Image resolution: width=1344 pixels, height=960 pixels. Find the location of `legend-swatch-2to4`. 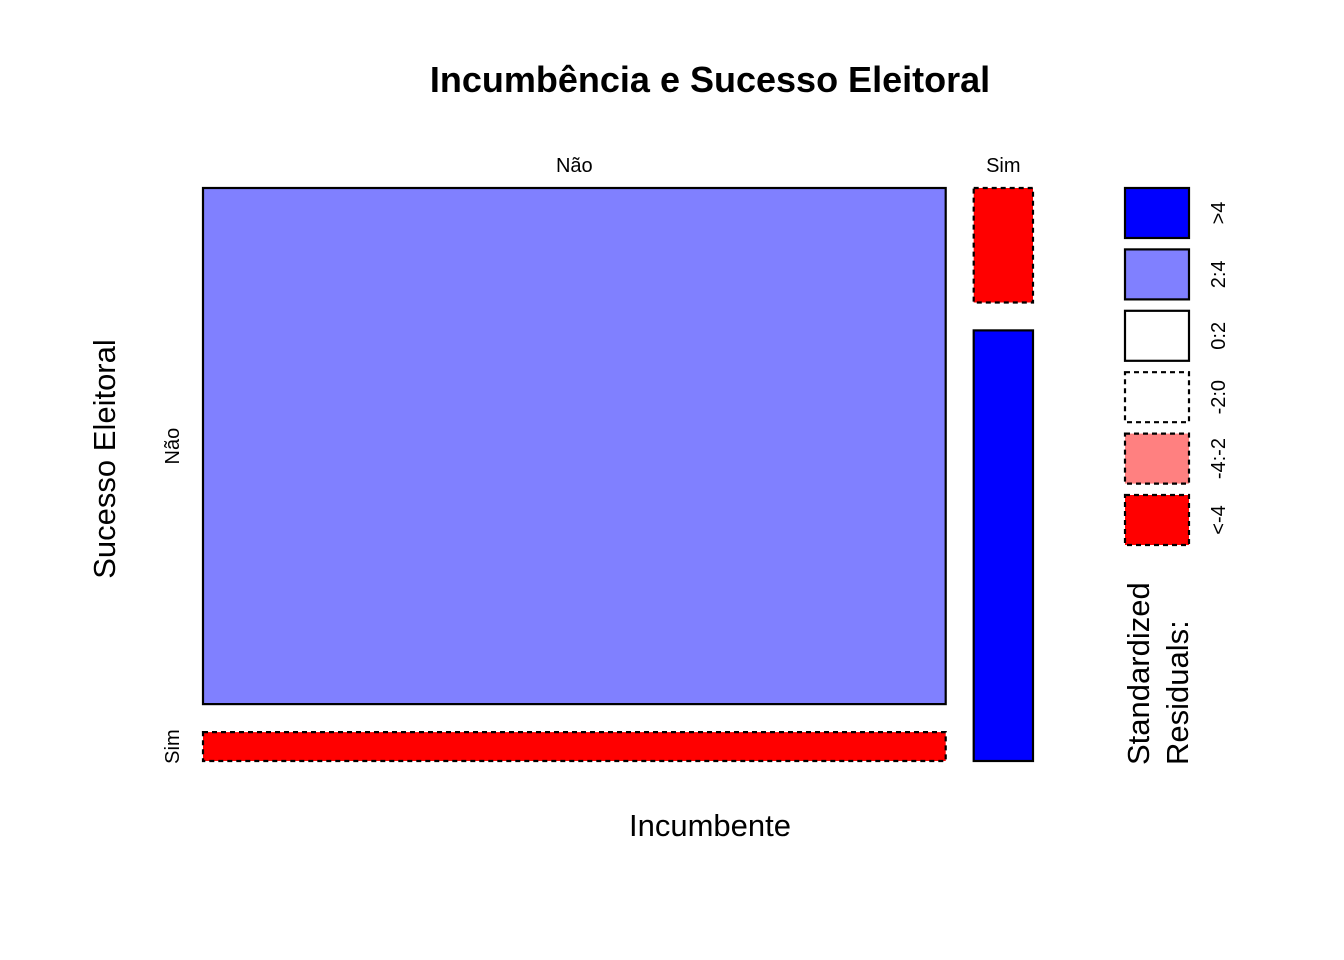

legend-swatch-2to4 is located at coordinates (1157, 274).